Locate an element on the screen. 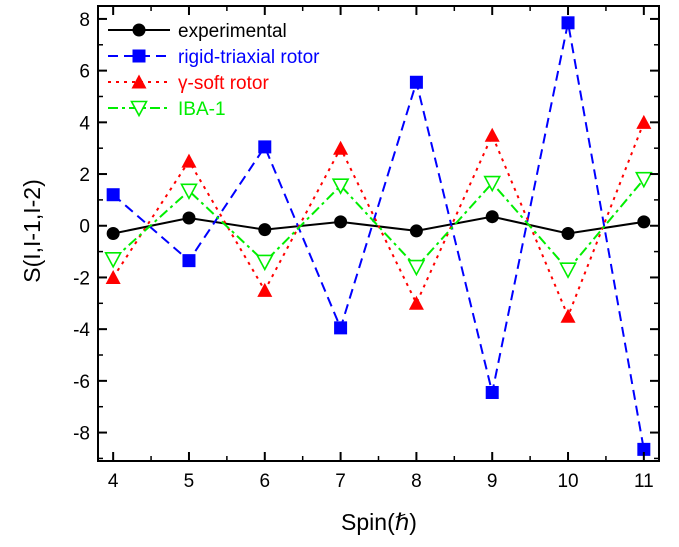 The height and width of the screenshot is (547, 679). legend-item-2: γ-soft rotor is located at coordinates (188, 83).